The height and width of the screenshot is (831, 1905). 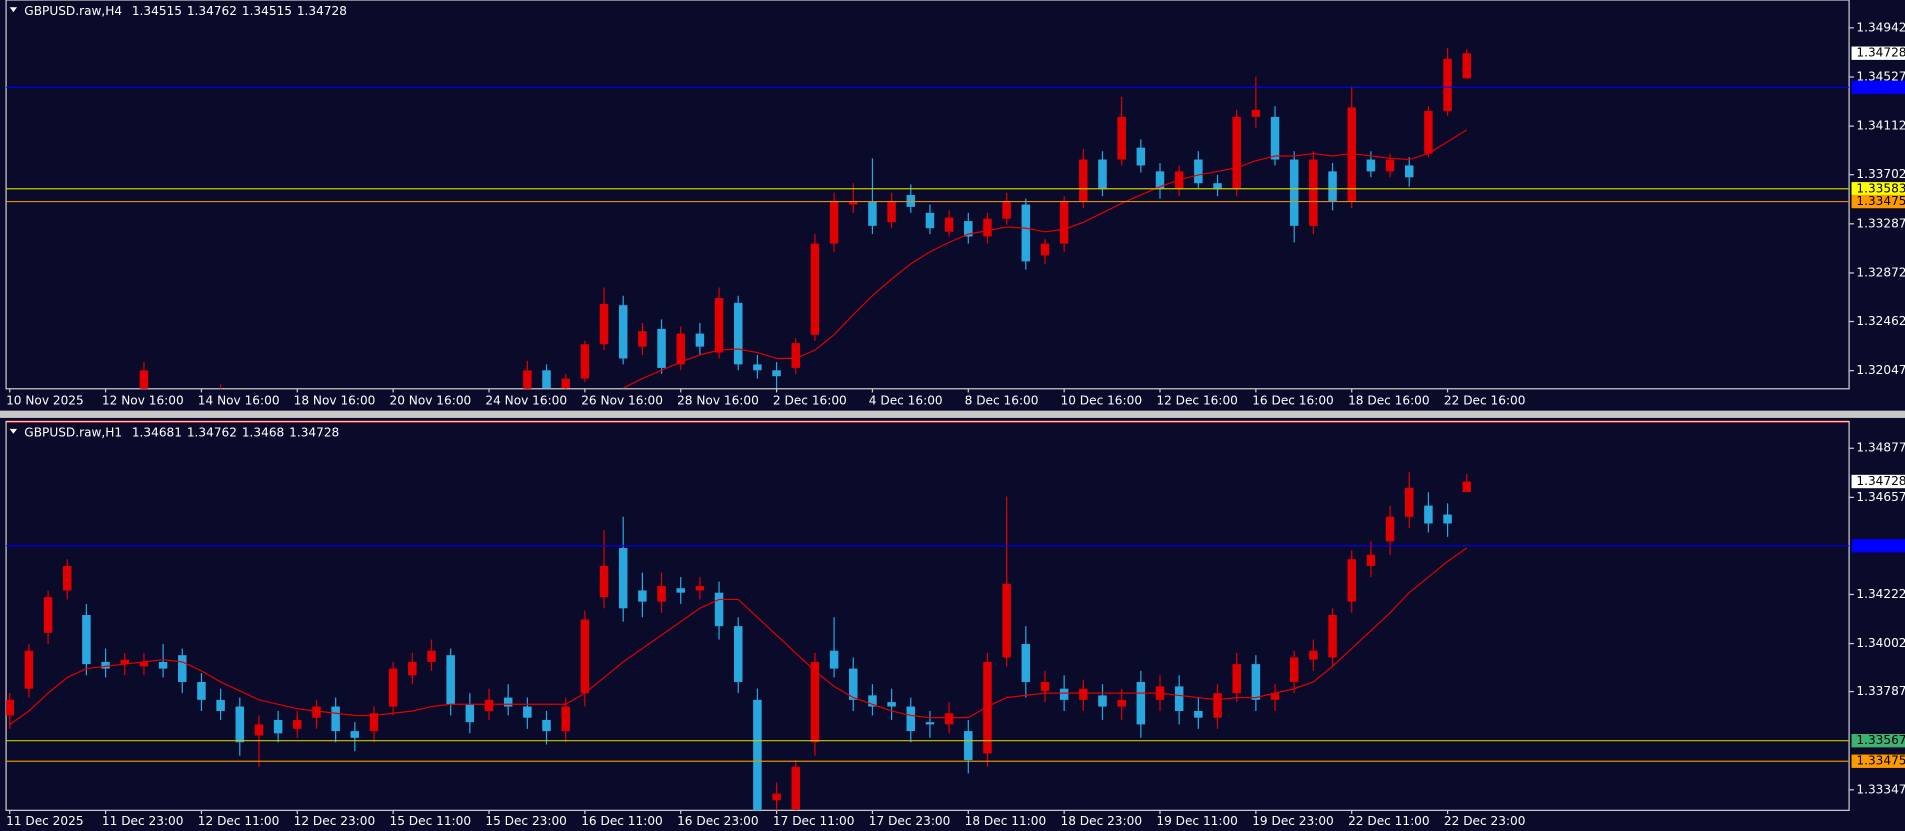 I want to click on last-price-label: 1.34728, so click(x=1880, y=53).